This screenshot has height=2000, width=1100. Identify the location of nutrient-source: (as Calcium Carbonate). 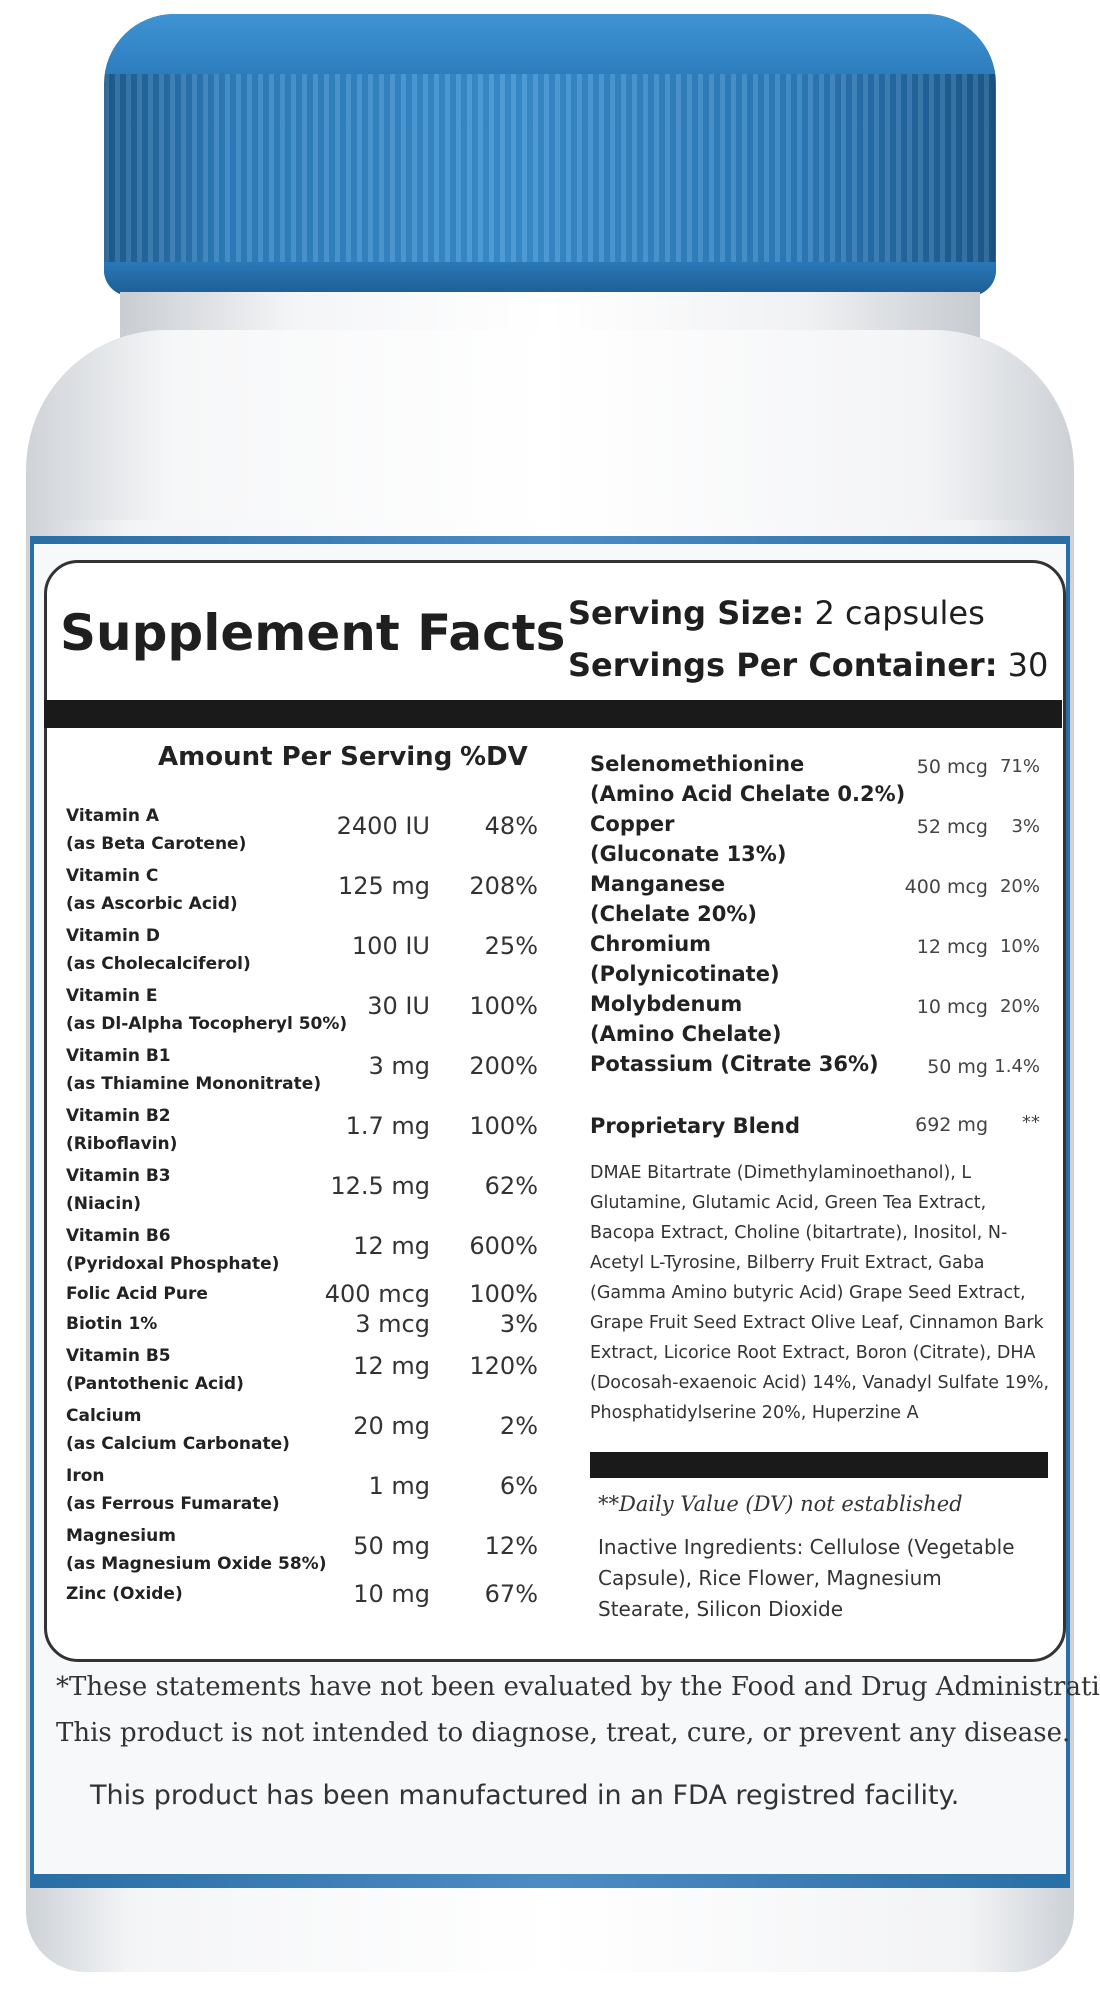
(178, 1444).